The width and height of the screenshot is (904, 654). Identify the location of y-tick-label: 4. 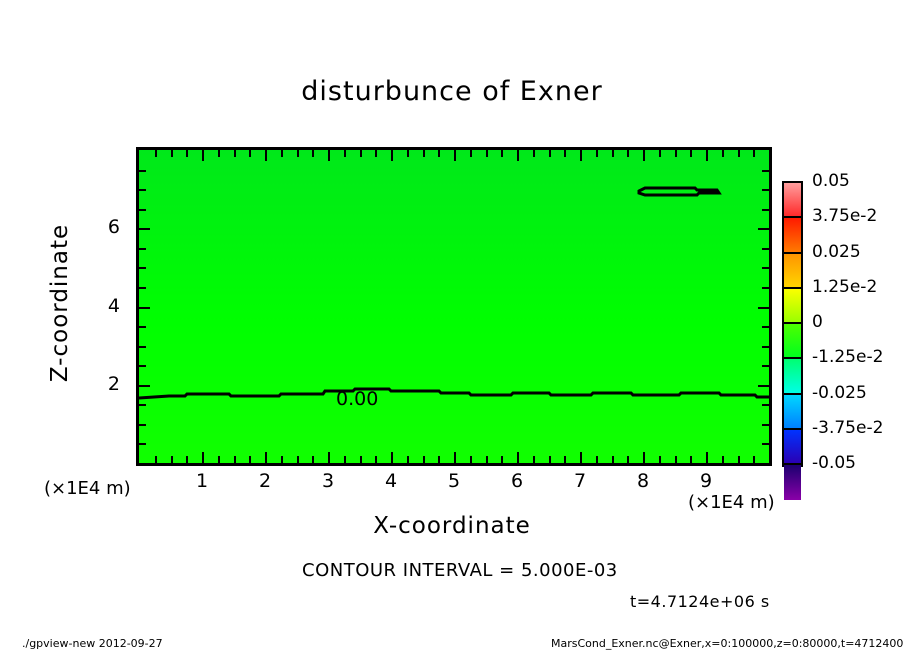
(113, 305).